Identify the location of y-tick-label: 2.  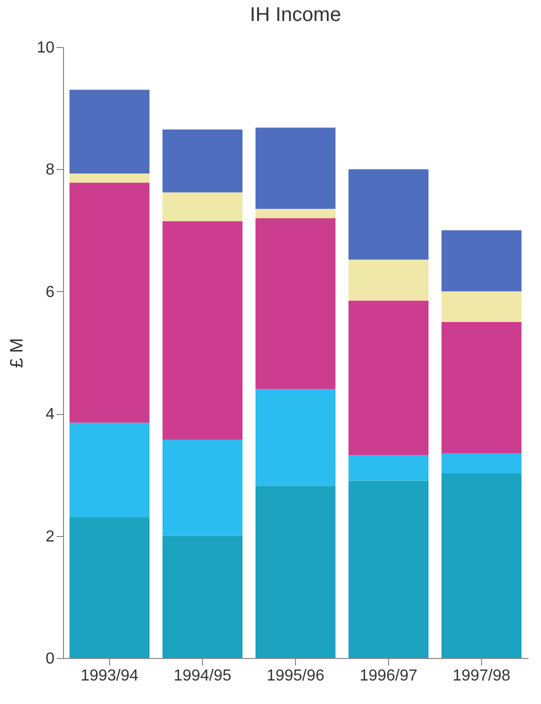
(50, 537).